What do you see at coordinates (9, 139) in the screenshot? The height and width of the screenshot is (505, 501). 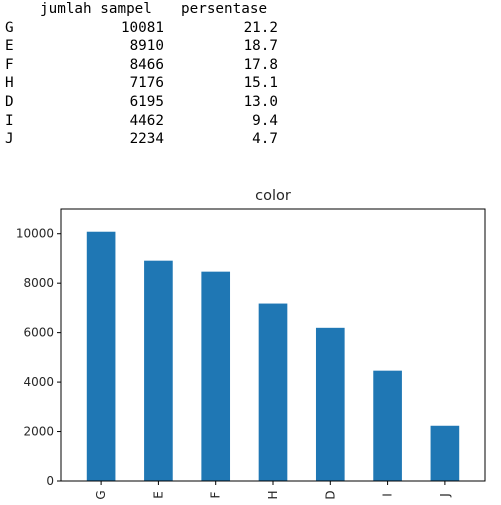 I see `row-index-label: J` at bounding box center [9, 139].